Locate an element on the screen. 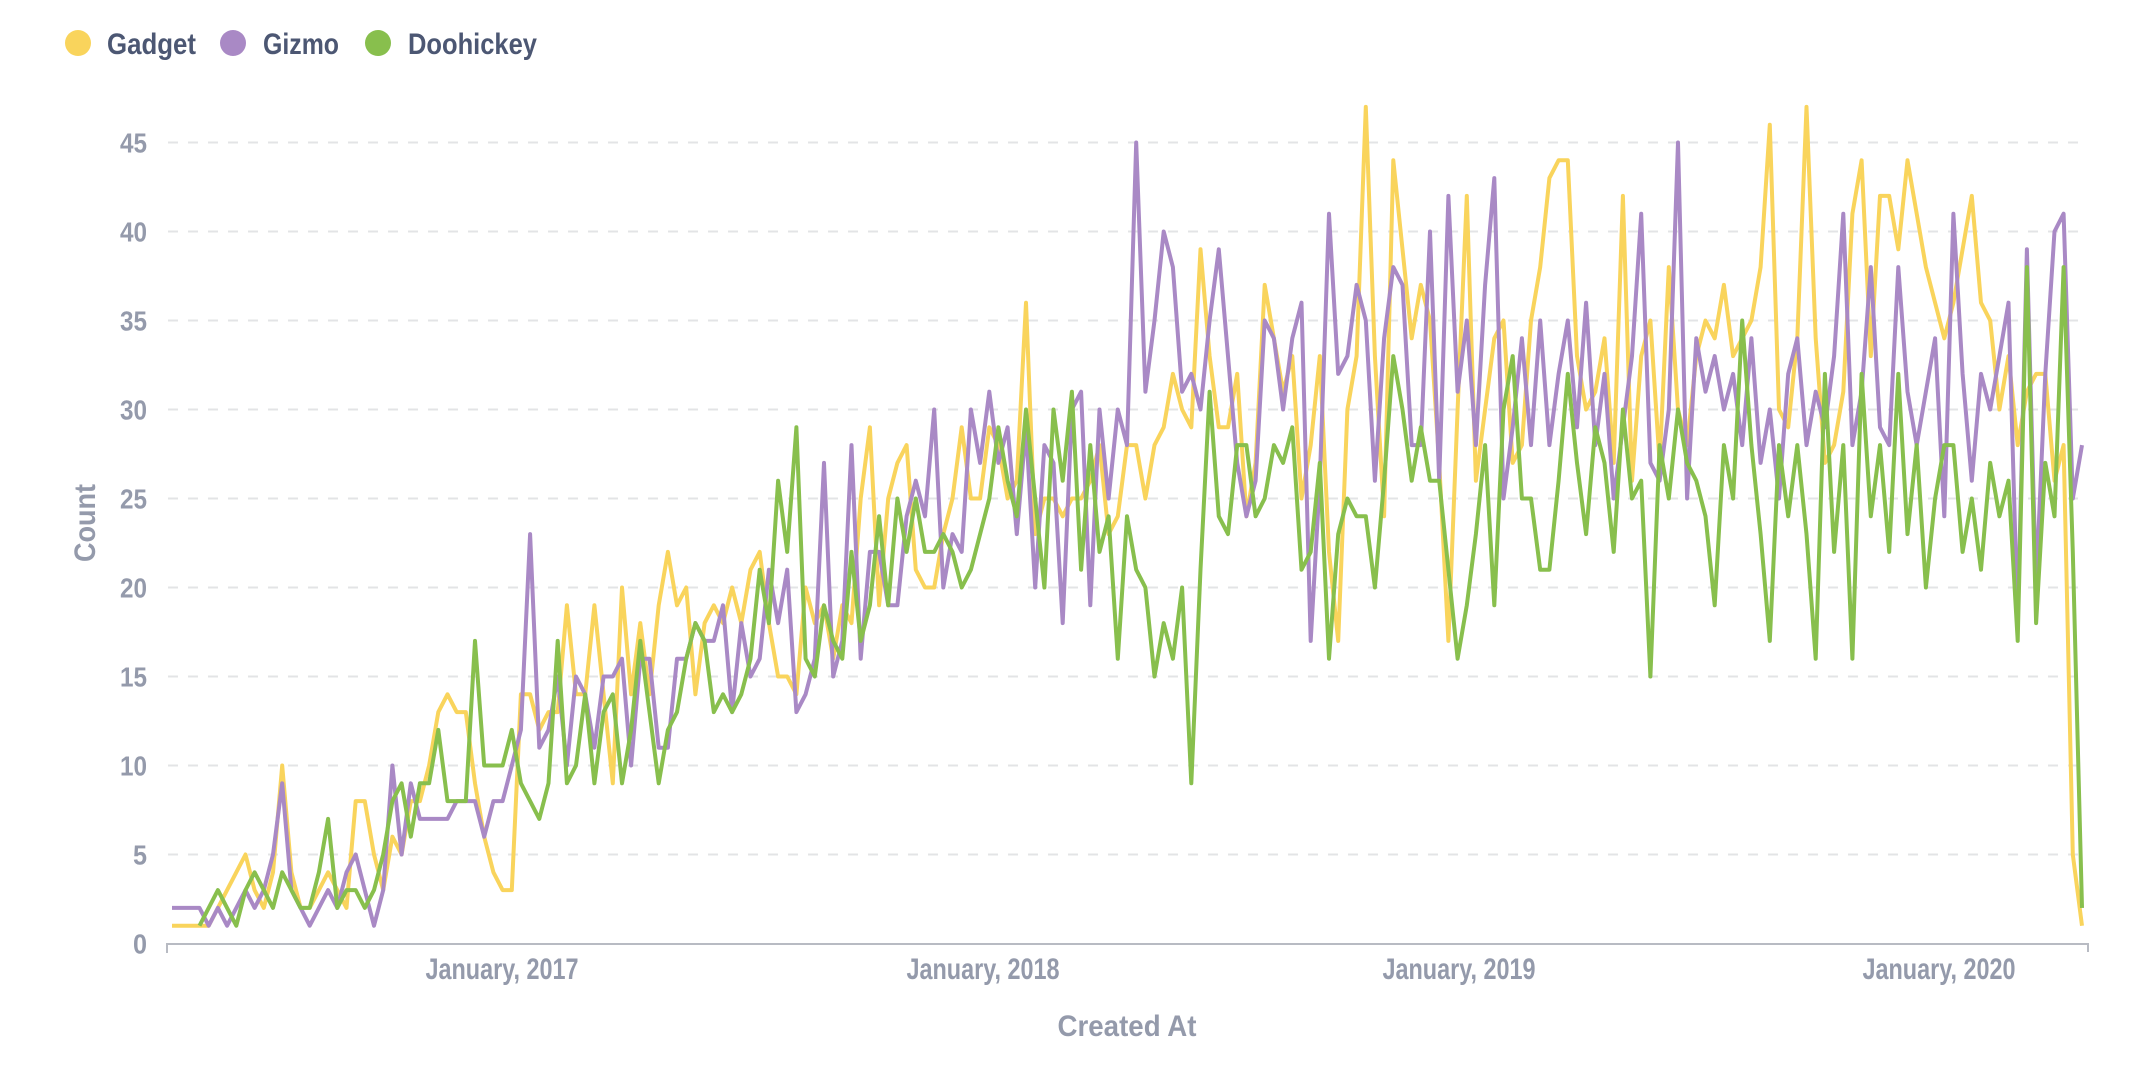  svg-text: Doohickey is located at coordinates (472, 44).